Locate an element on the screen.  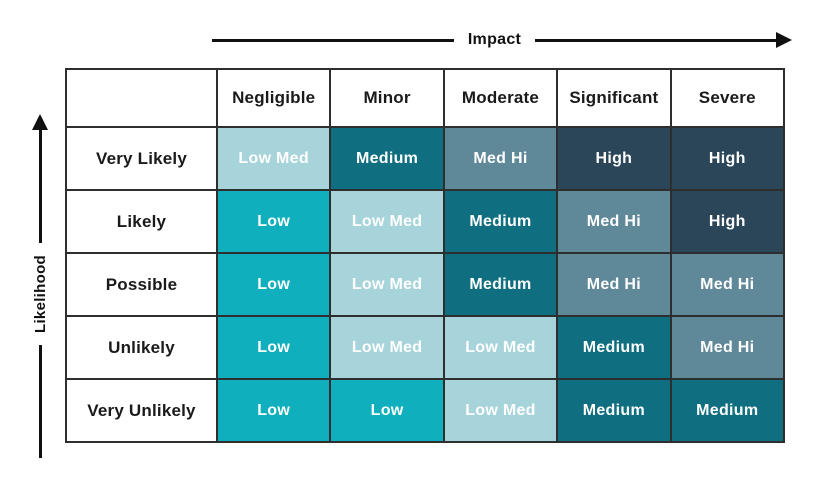
impact-column-header: Negligible is located at coordinates (273, 98).